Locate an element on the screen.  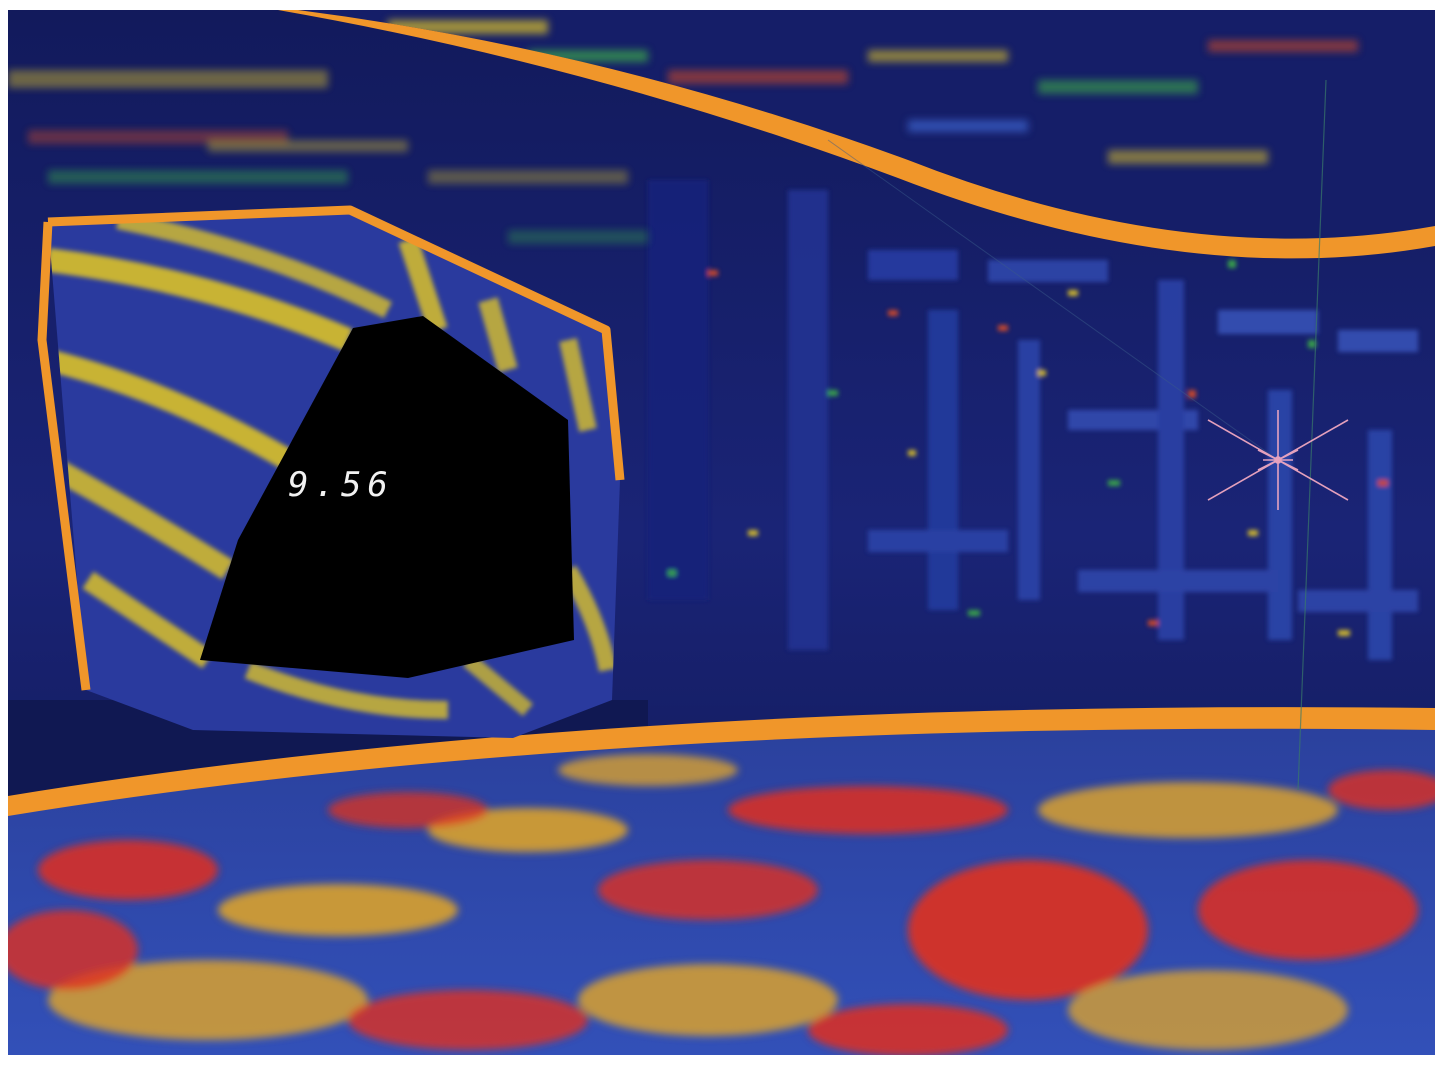
ceiling-left-texture is located at coordinates (328, 157).